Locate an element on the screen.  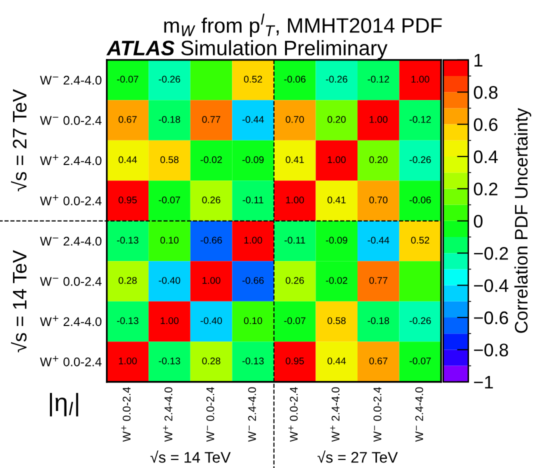
color-bar-label: −1 is located at coordinates (483, 382).